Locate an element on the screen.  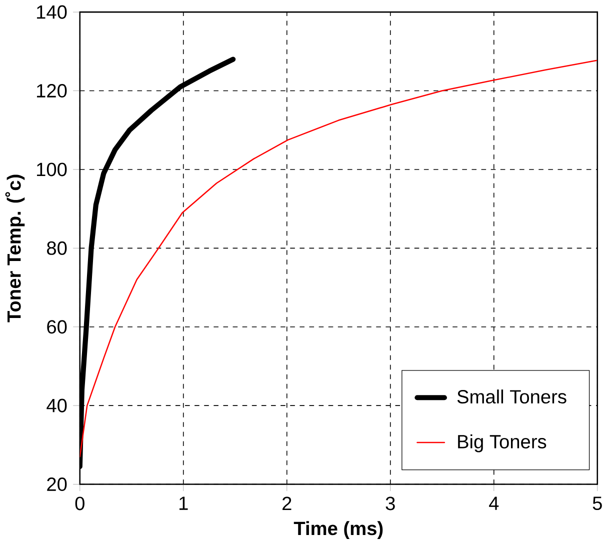
x-tick-label: 5 is located at coordinates (597, 503).